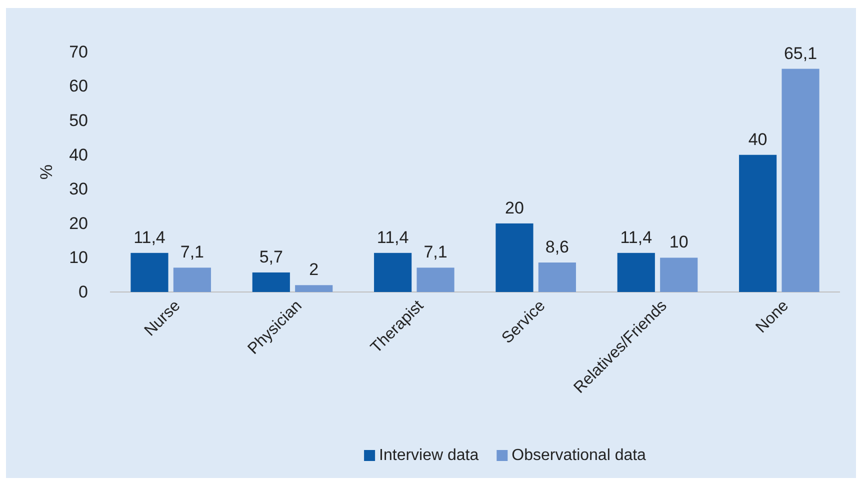  What do you see at coordinates (78, 258) in the screenshot?
I see `y-tick-label: 10` at bounding box center [78, 258].